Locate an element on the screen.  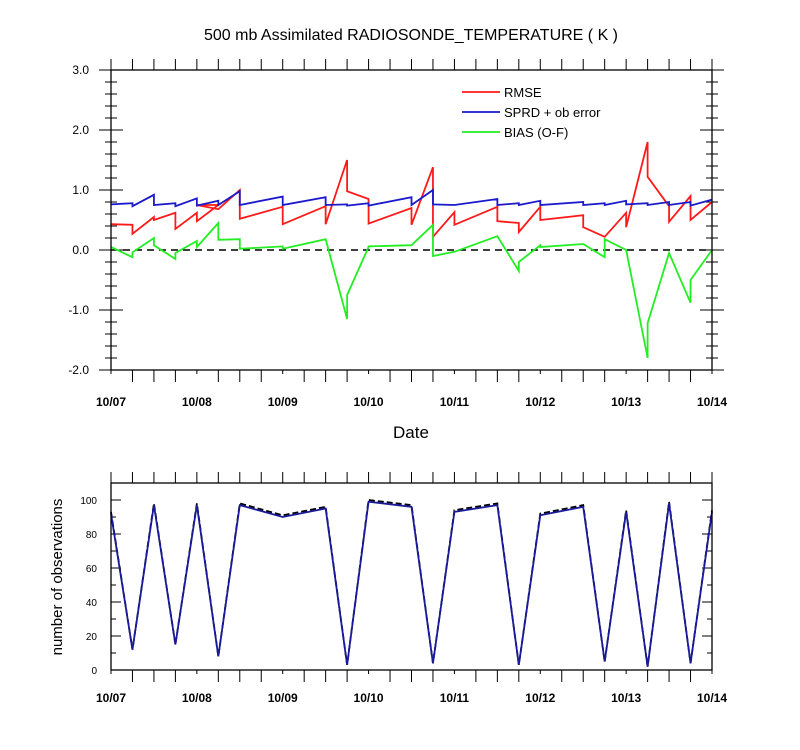
legend-label: SPRD + ob error is located at coordinates (552, 112).